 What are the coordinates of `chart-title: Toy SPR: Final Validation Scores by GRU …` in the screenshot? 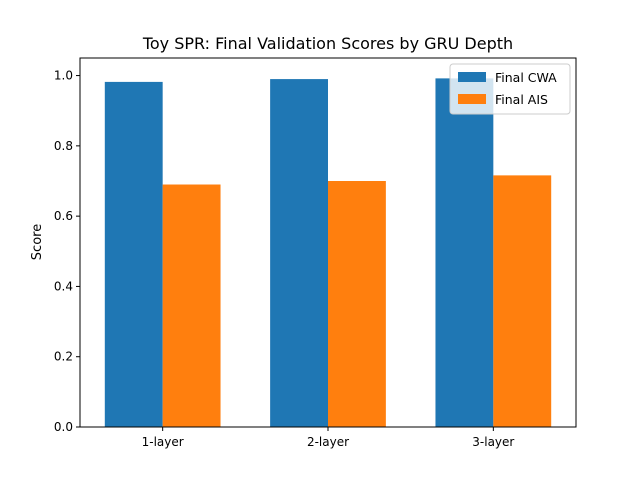 It's located at (327, 43).